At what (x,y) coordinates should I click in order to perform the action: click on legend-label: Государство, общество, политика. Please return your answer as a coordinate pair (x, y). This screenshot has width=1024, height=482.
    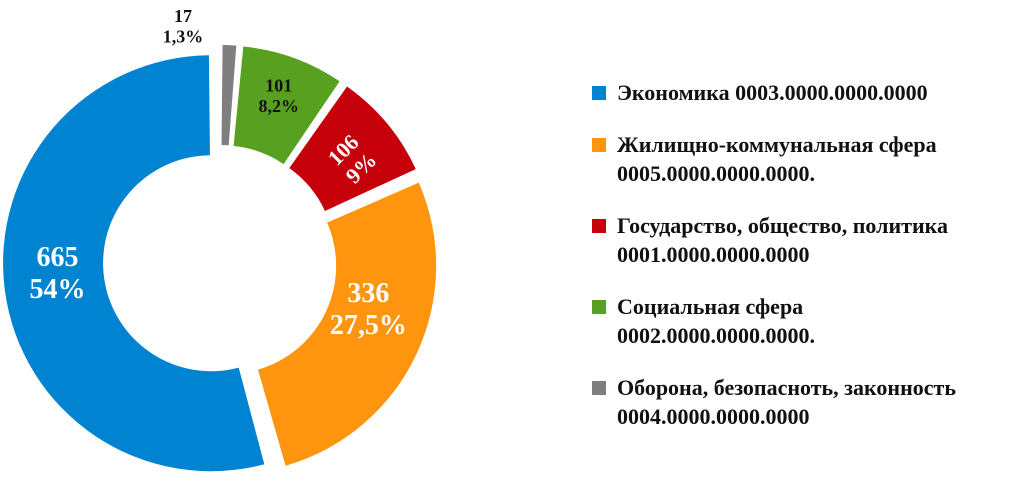
    Looking at the image, I should click on (782, 225).